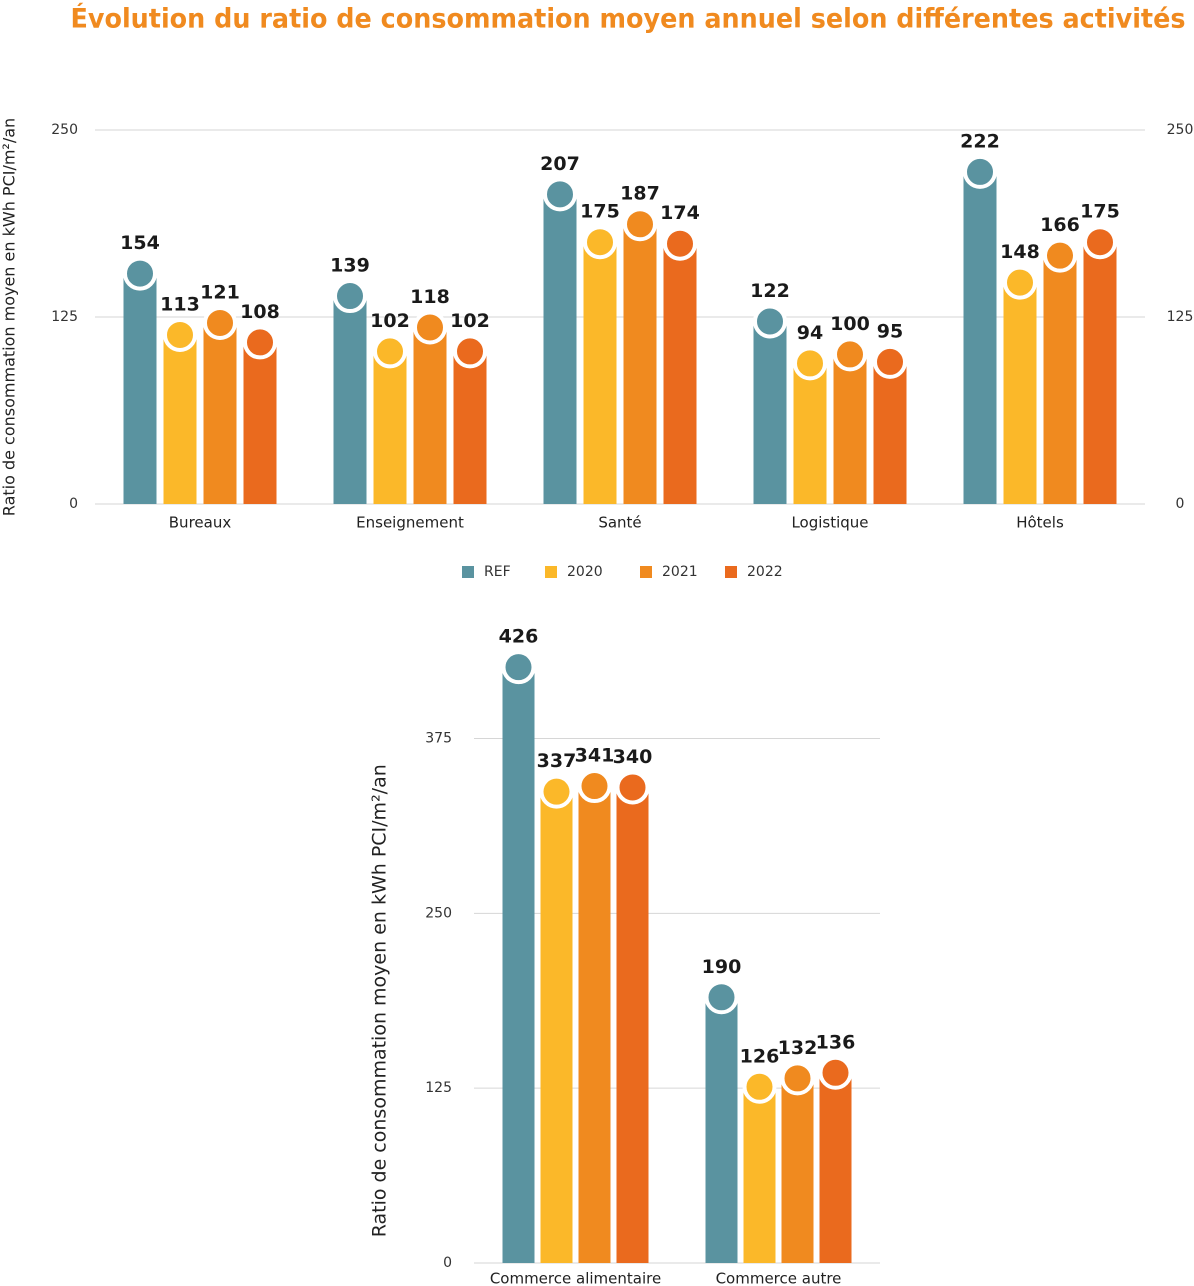  What do you see at coordinates (438, 739) in the screenshot?
I see `y-tick-label: 375` at bounding box center [438, 739].